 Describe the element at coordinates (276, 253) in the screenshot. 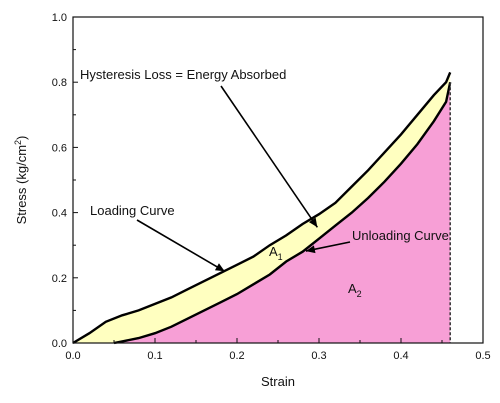

I see `area-label-a1: A1` at that location.